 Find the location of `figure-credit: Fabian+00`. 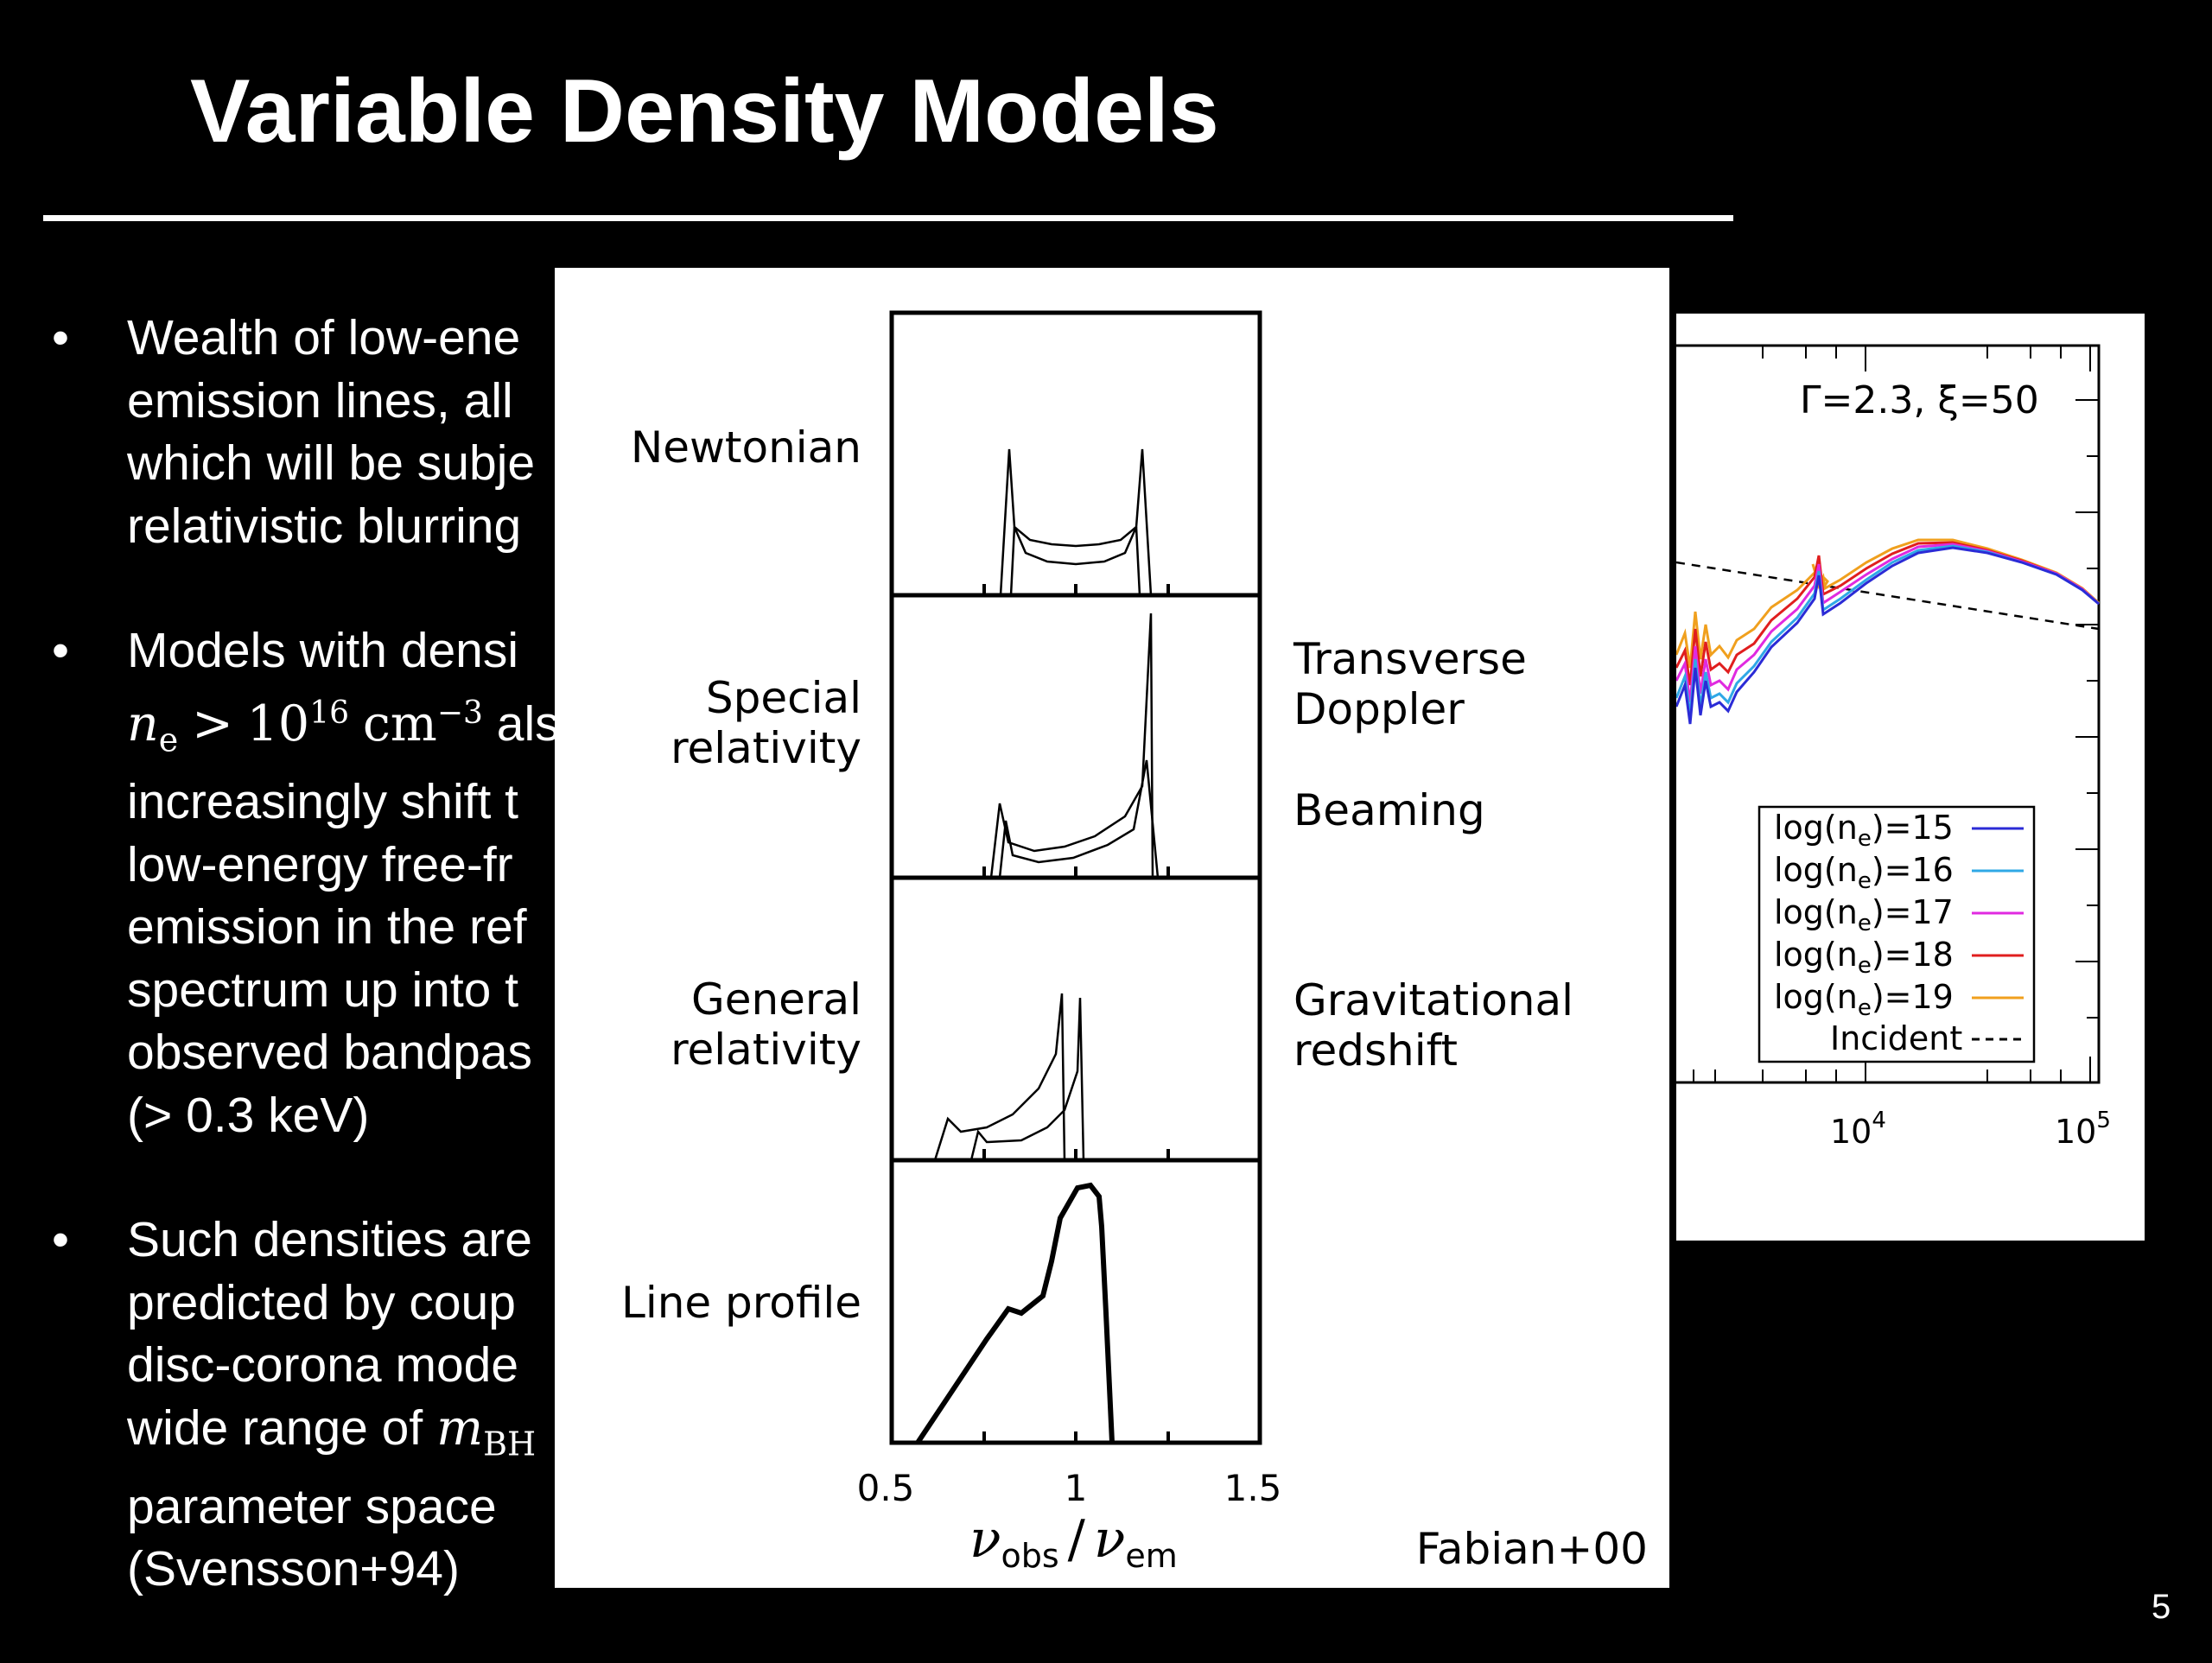

figure-credit: Fabian+00 is located at coordinates (1532, 1549).